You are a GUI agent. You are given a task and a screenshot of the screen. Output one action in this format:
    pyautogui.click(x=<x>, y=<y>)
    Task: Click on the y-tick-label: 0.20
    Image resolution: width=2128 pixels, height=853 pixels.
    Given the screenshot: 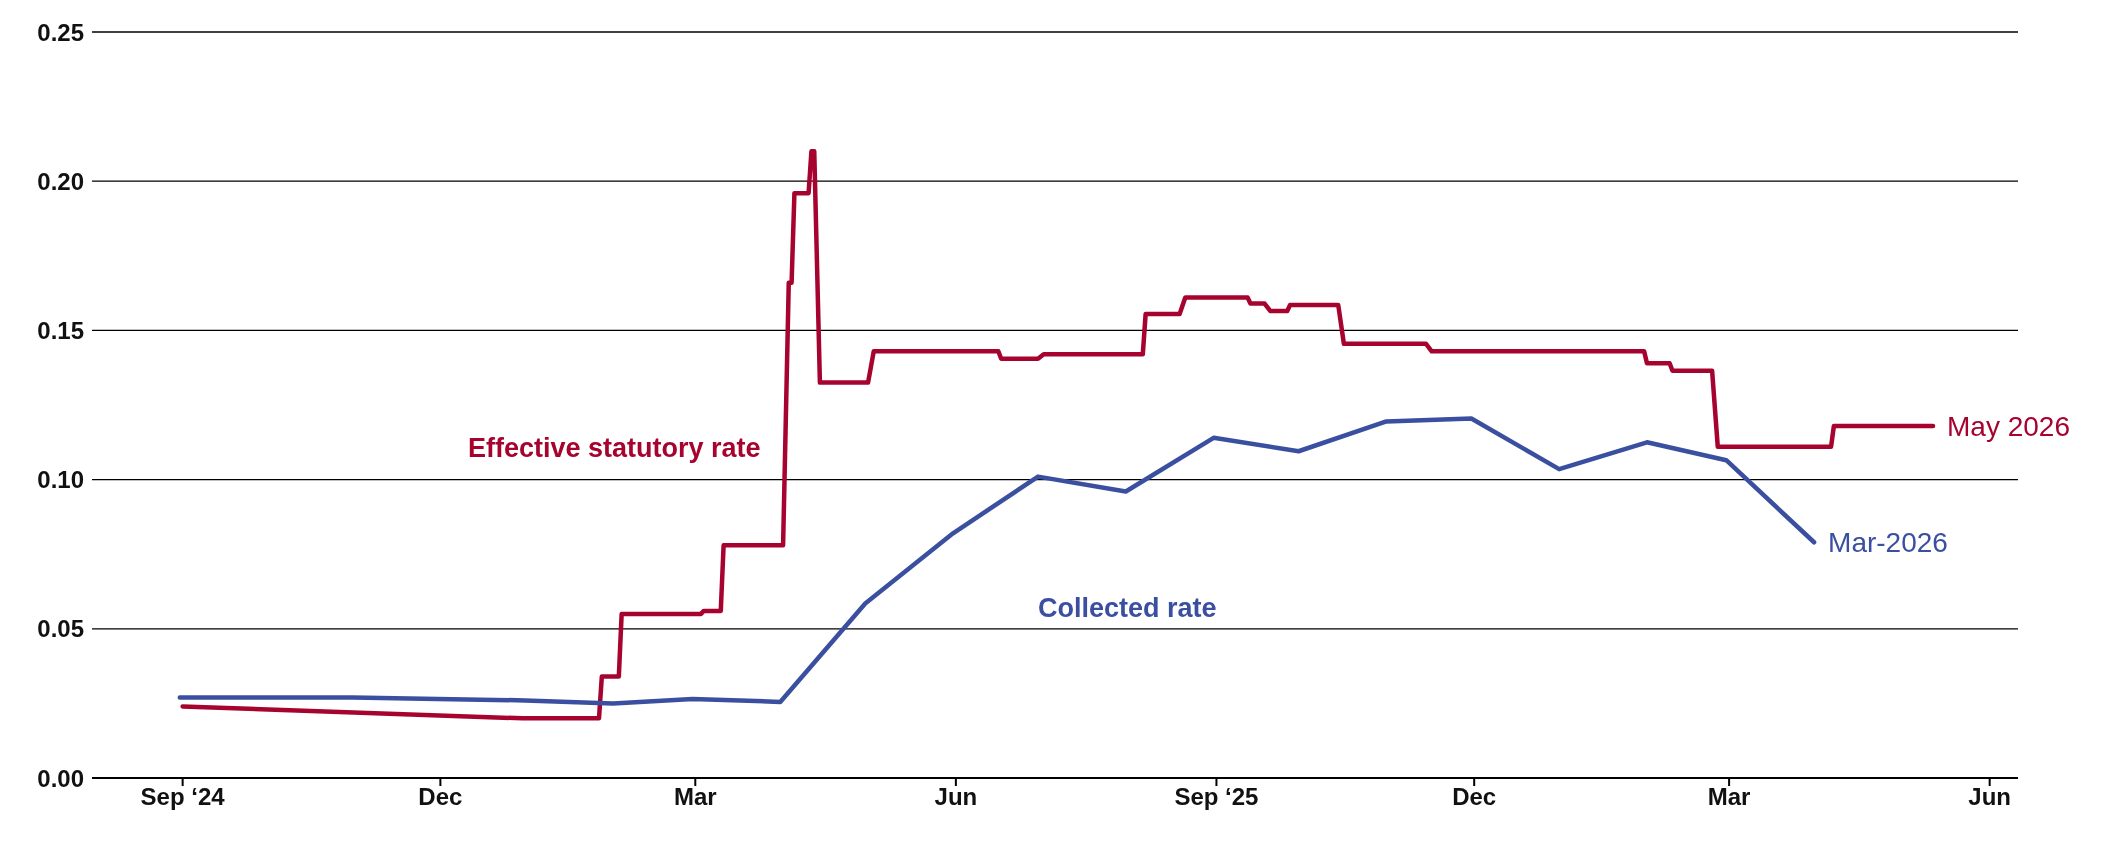 What is the action you would take?
    pyautogui.click(x=60, y=181)
    